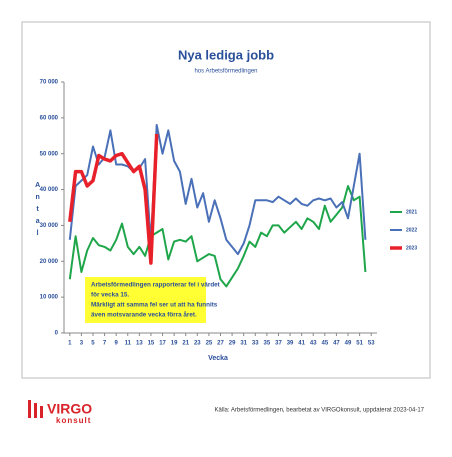  What do you see at coordinates (290, 344) in the screenshot?
I see `x-tick-label: 39` at bounding box center [290, 344].